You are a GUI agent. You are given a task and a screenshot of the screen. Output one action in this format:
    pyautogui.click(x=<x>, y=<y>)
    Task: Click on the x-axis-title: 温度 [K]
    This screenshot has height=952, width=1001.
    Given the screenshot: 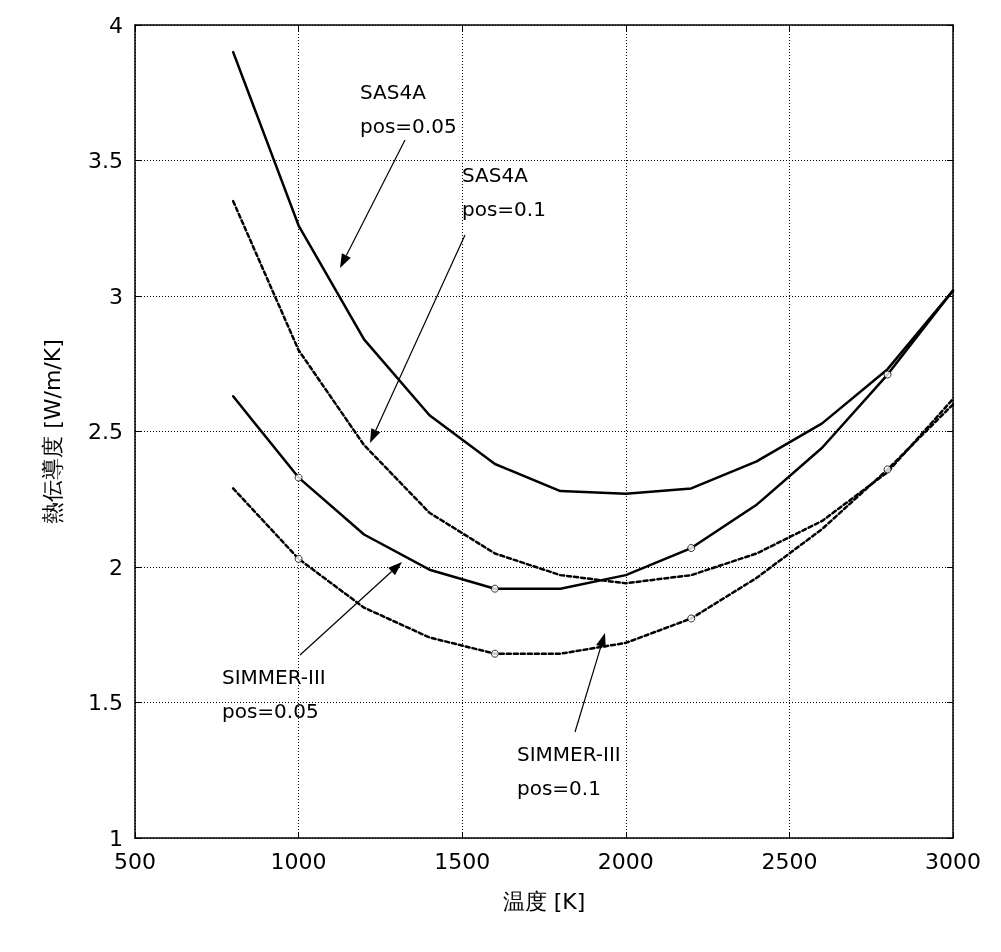 What is the action you would take?
    pyautogui.click(x=544, y=901)
    